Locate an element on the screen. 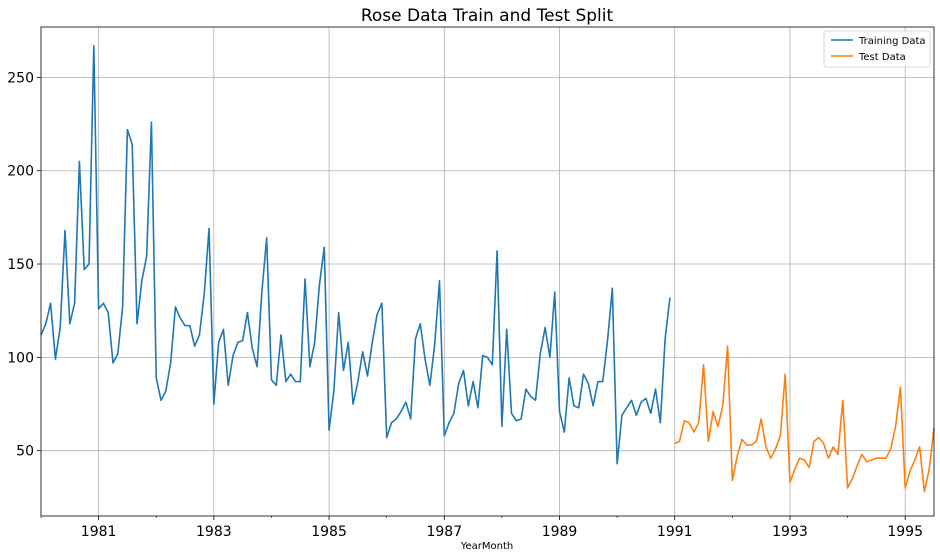 The height and width of the screenshot is (558, 940). chart-title: Rose Data Train and Test Split is located at coordinates (487, 16).